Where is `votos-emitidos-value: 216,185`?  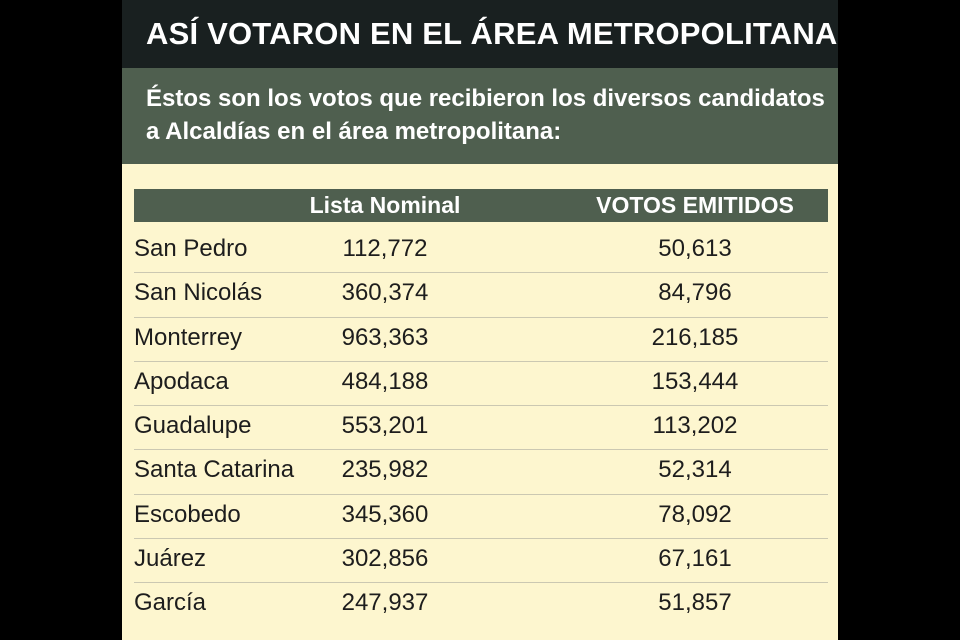
votos-emitidos-value: 216,185 is located at coordinates (695, 337).